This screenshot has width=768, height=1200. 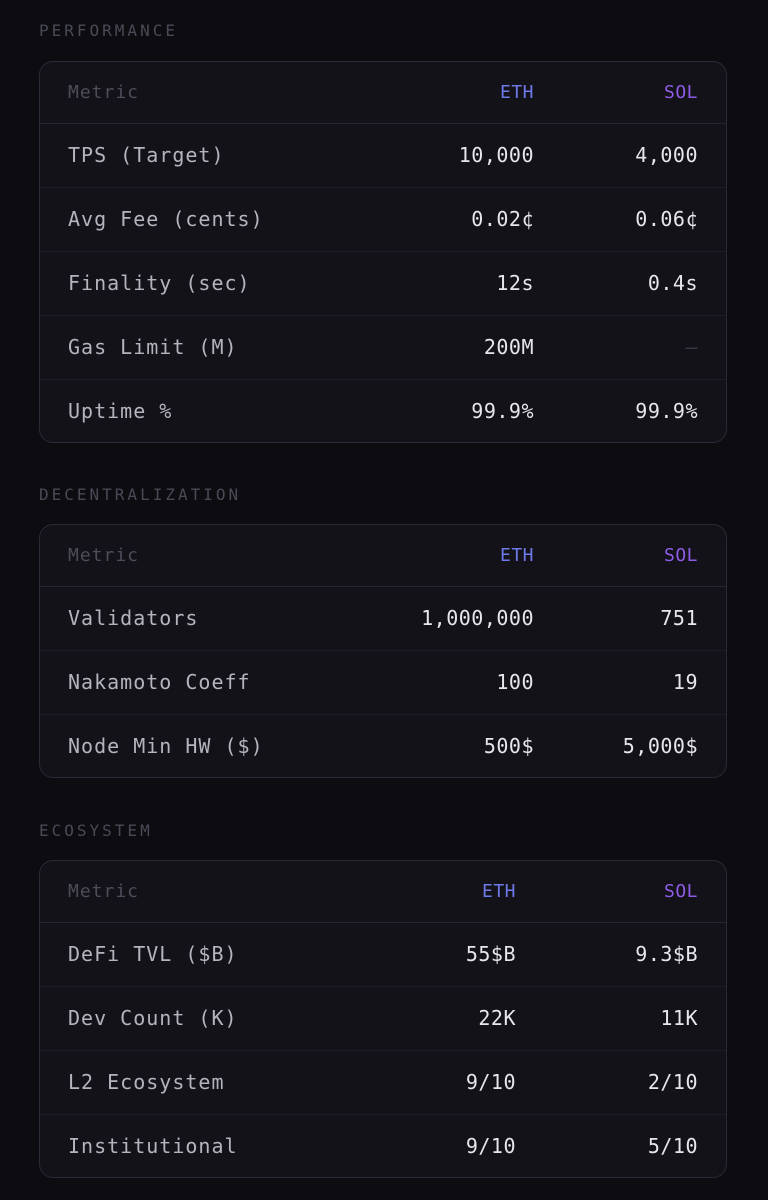 I want to click on row-sol-value: 5/10, so click(x=672, y=1146).